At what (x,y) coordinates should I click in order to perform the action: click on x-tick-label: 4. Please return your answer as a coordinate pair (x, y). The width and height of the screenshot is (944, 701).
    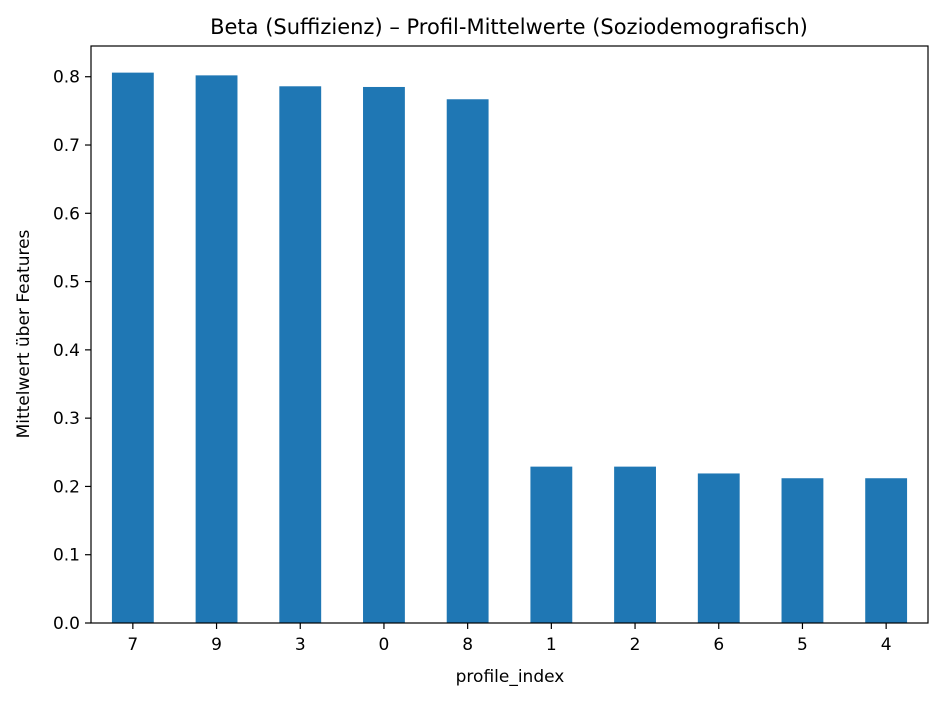
    Looking at the image, I should click on (886, 645).